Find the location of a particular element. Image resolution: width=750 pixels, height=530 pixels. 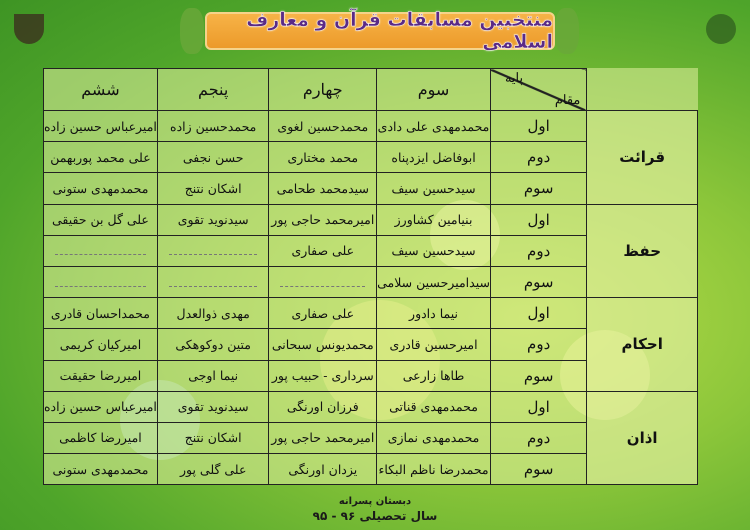

name-cell: محمدمهدی نمازی is located at coordinates (433, 438).